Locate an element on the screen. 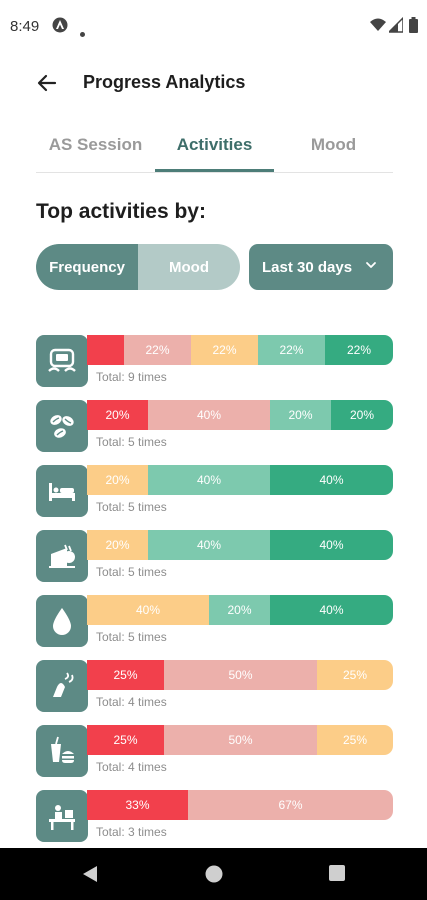 Image resolution: width=427 pixels, height=900 pixels. tab-bar: AS Session Activities Mood is located at coordinates (214, 146).